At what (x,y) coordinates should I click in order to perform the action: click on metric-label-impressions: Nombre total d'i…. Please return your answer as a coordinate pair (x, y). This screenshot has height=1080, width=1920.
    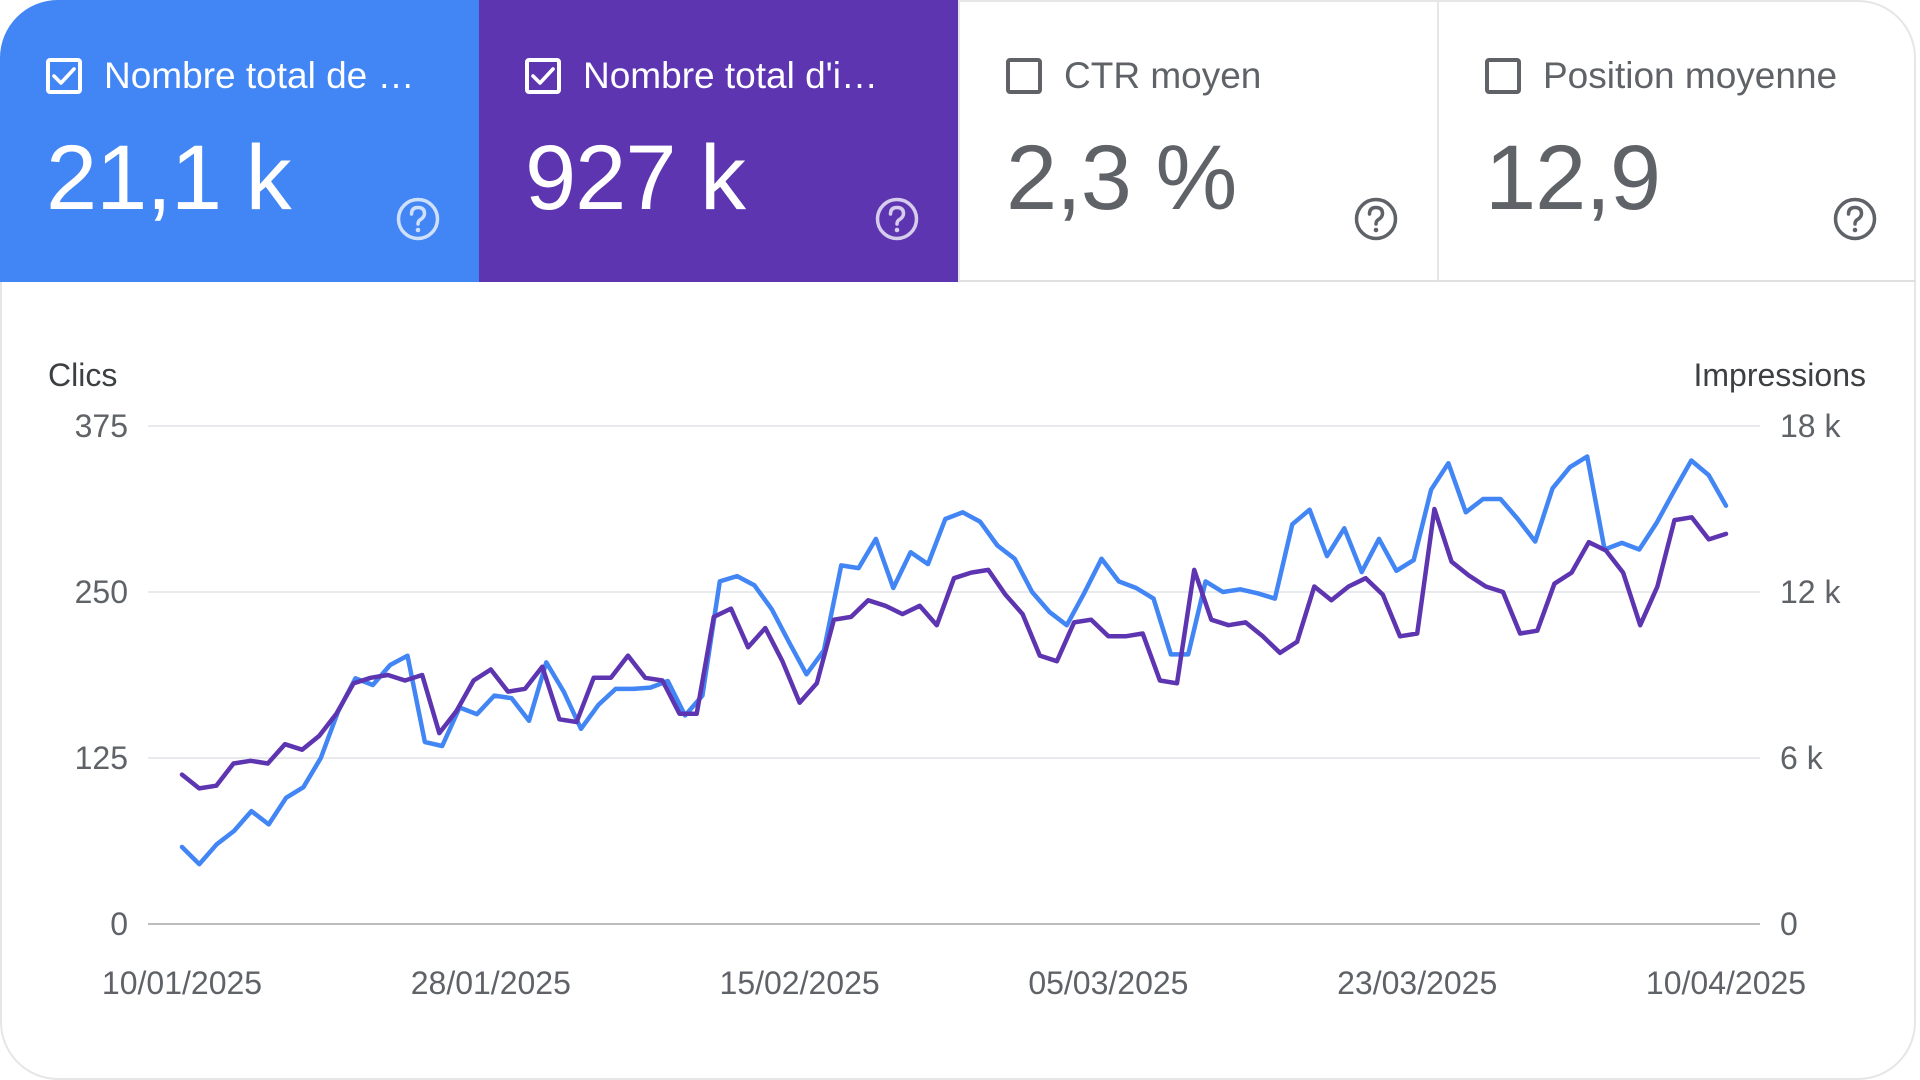
    Looking at the image, I should click on (730, 75).